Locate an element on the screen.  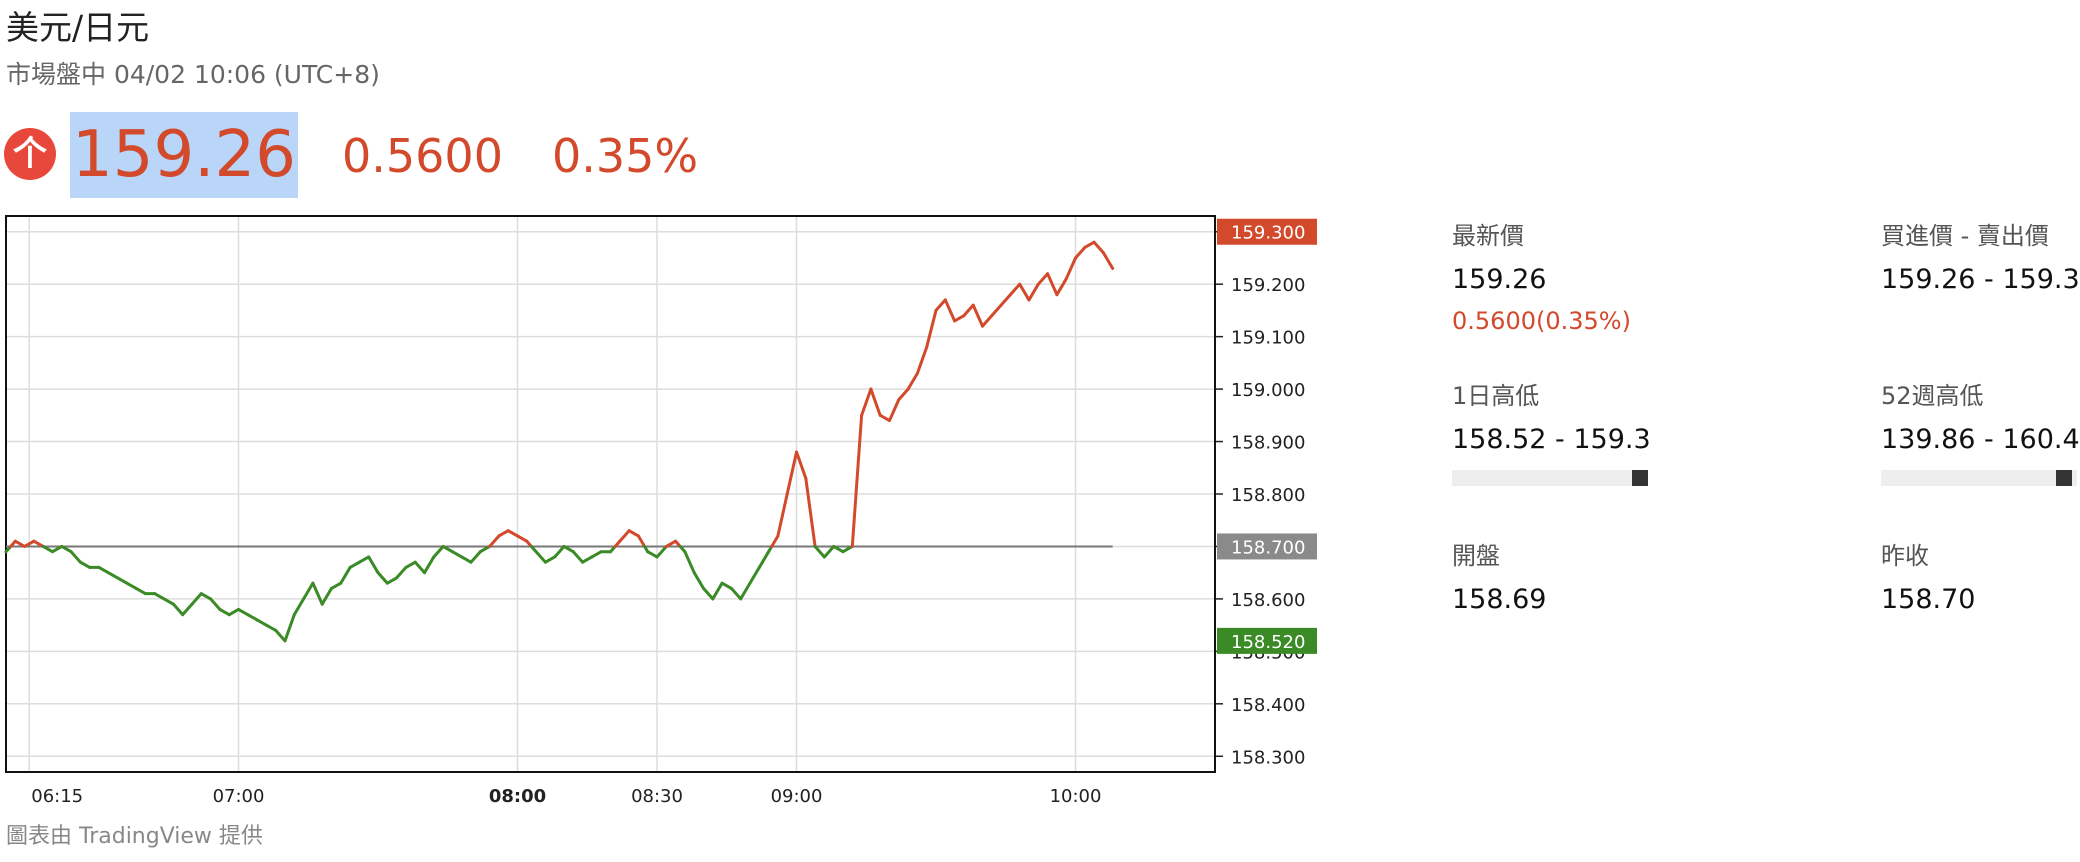
week52-range-bar is located at coordinates (1979, 478).